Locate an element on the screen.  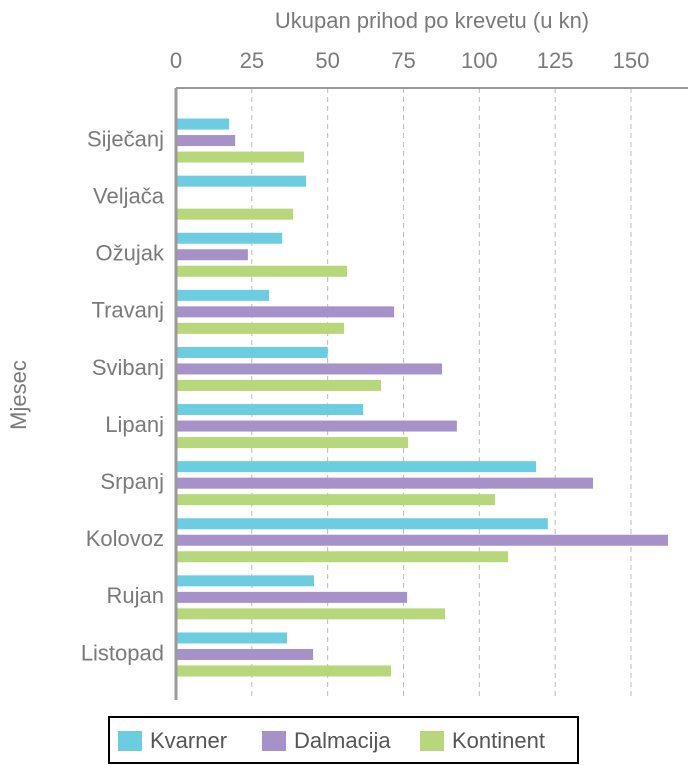
y-tick-label: Svibanj is located at coordinates (128, 367).